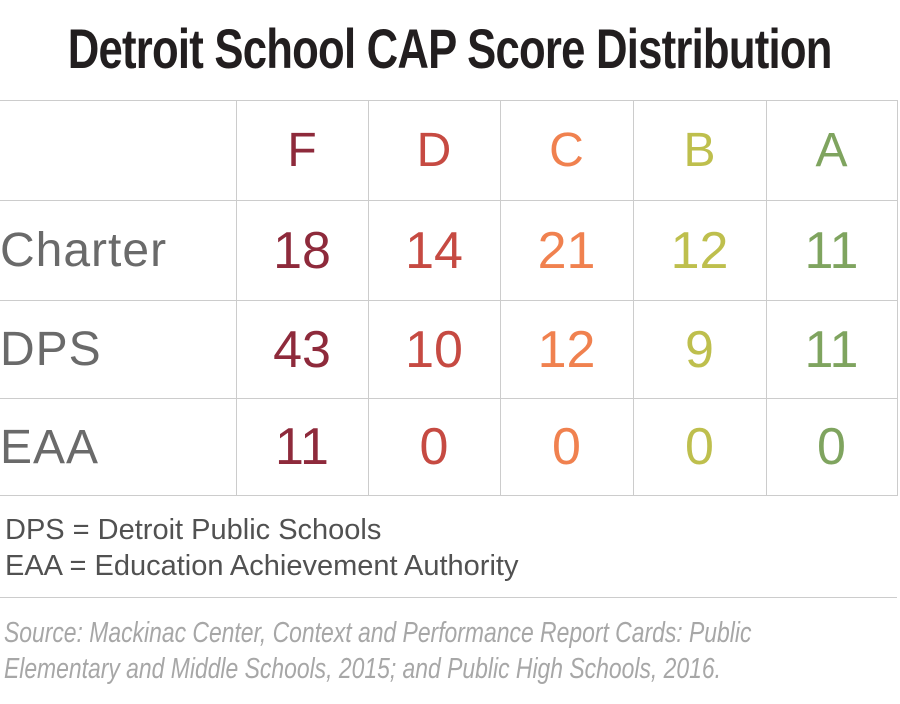  I want to click on row-label-charter: Charter, so click(118, 250).